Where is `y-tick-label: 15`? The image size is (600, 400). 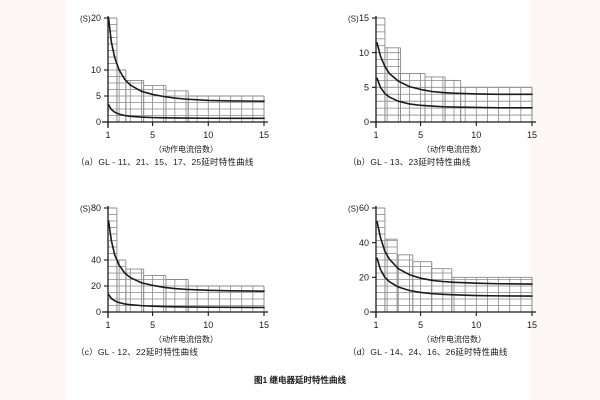
y-tick-label: 15 is located at coordinates (364, 18).